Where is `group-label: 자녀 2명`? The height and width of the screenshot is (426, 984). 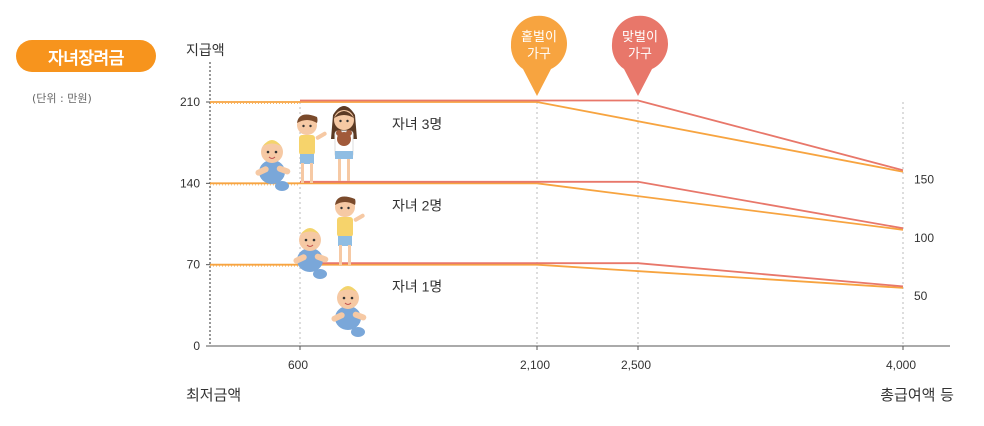 group-label: 자녀 2명 is located at coordinates (417, 205).